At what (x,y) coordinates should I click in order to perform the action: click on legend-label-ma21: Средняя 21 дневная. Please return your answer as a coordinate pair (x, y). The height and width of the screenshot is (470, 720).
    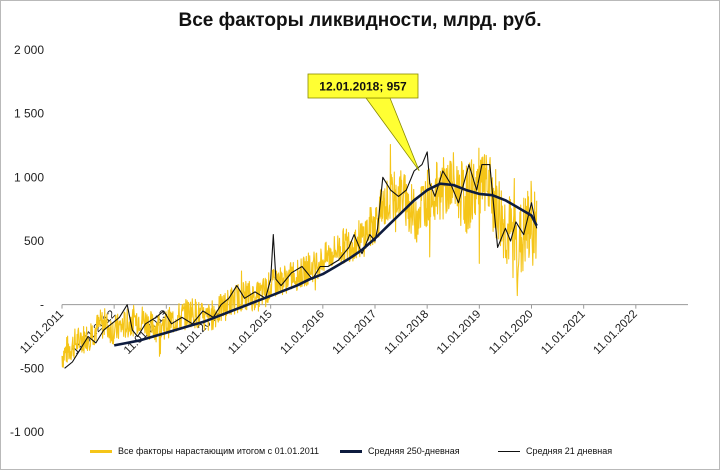
    Looking at the image, I should click on (569, 451).